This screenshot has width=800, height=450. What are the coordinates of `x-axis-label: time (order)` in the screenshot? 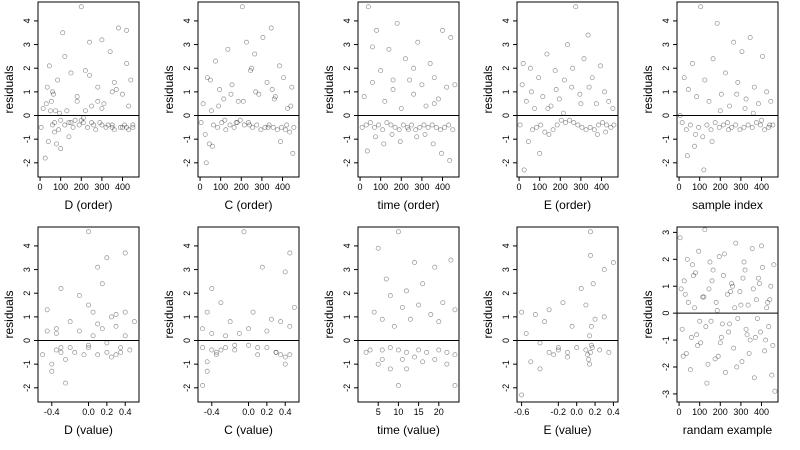 It's located at (408, 205).